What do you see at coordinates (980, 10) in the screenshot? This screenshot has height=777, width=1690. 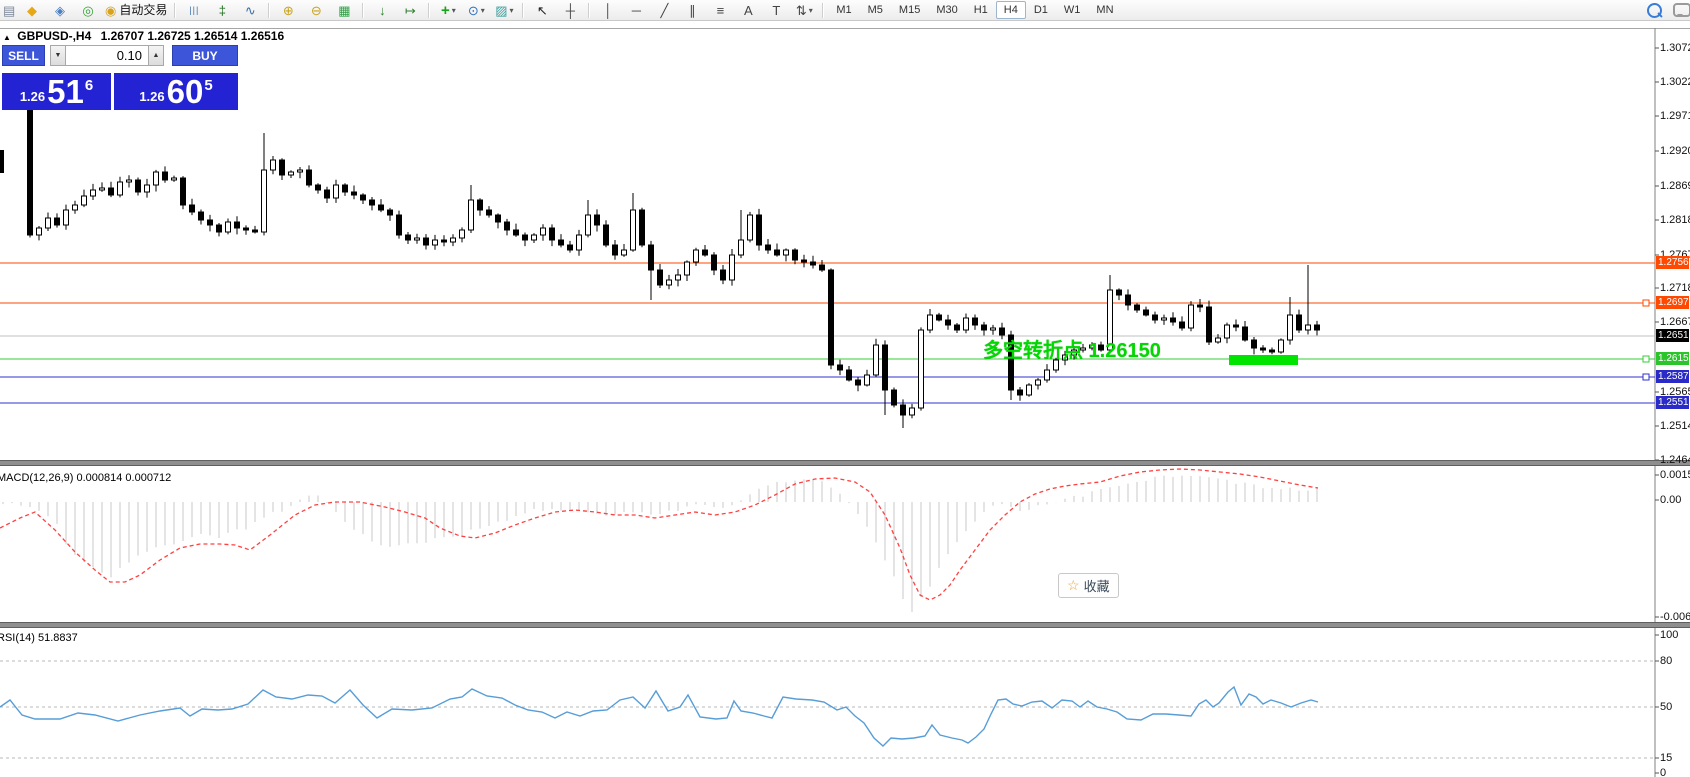 I see `timeframe-h1: H1` at bounding box center [980, 10].